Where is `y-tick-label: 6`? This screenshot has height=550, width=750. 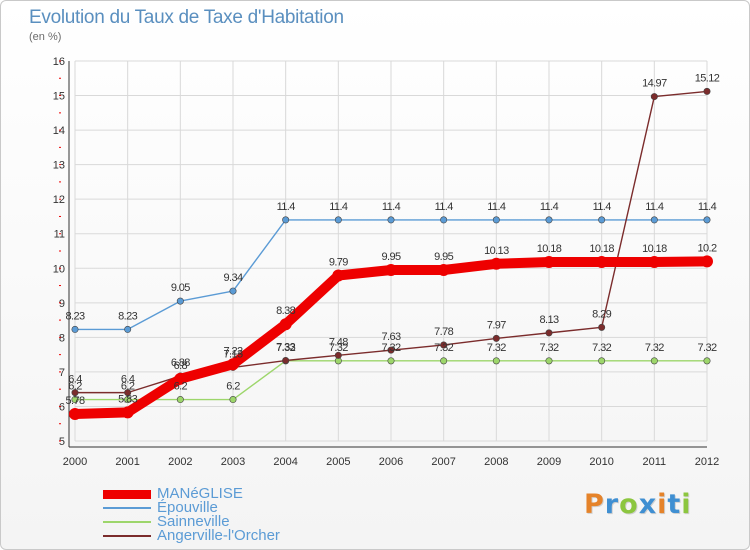 y-tick-label: 6 is located at coordinates (62, 407).